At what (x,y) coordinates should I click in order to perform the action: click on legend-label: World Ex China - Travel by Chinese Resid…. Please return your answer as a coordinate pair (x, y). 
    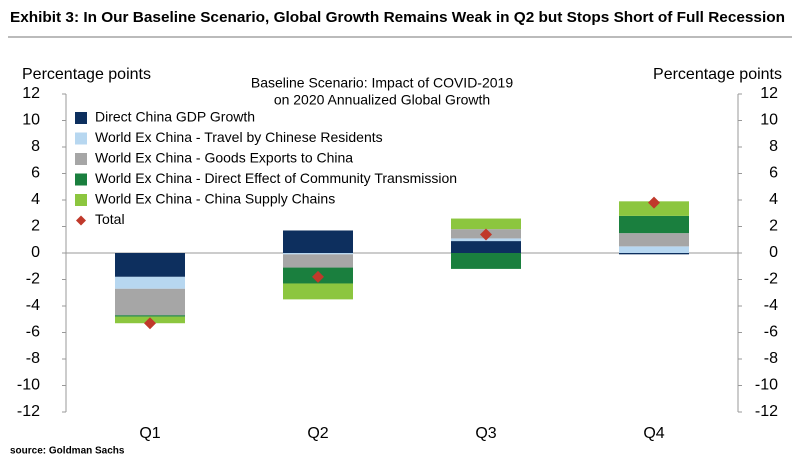
    Looking at the image, I should click on (239, 137).